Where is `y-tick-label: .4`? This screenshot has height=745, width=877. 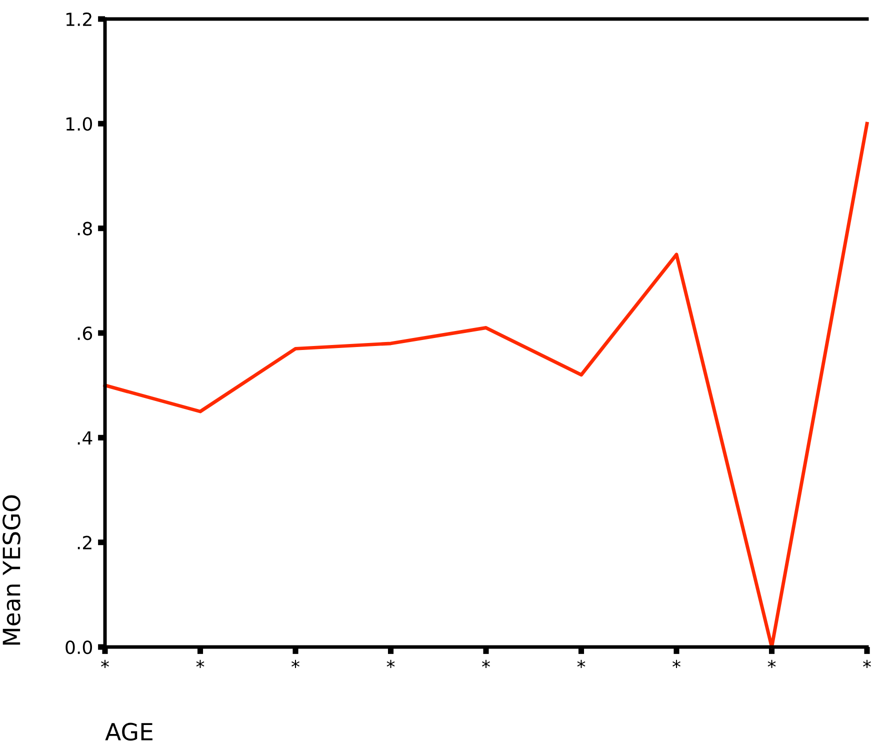
y-tick-label: .4 is located at coordinates (85, 438).